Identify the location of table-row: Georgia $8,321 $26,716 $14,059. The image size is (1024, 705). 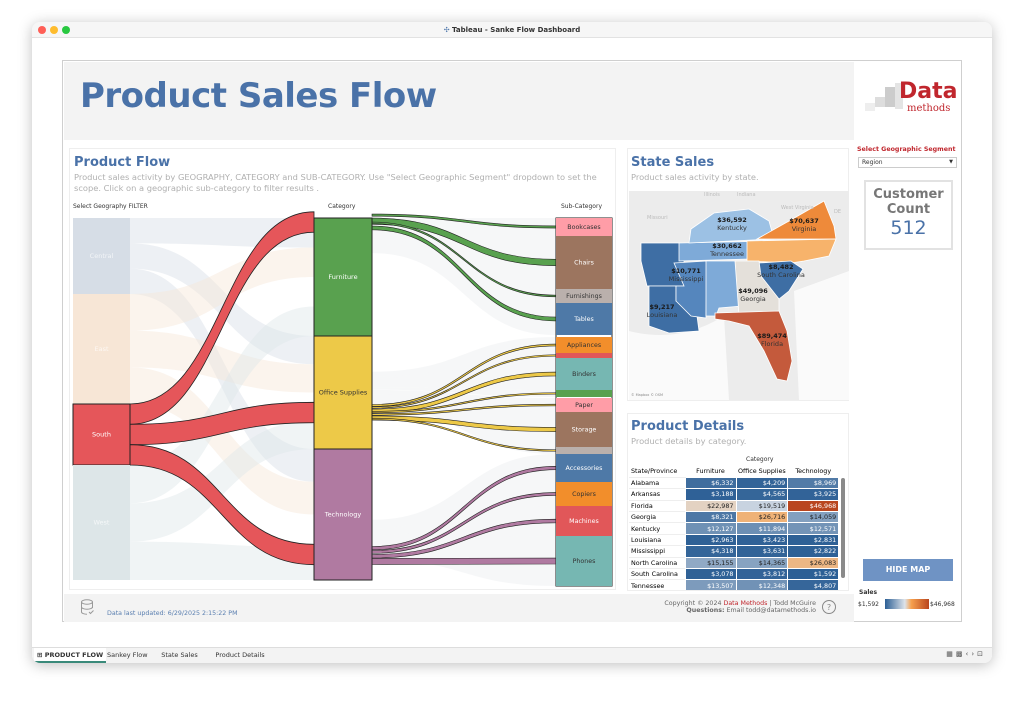
(734, 517).